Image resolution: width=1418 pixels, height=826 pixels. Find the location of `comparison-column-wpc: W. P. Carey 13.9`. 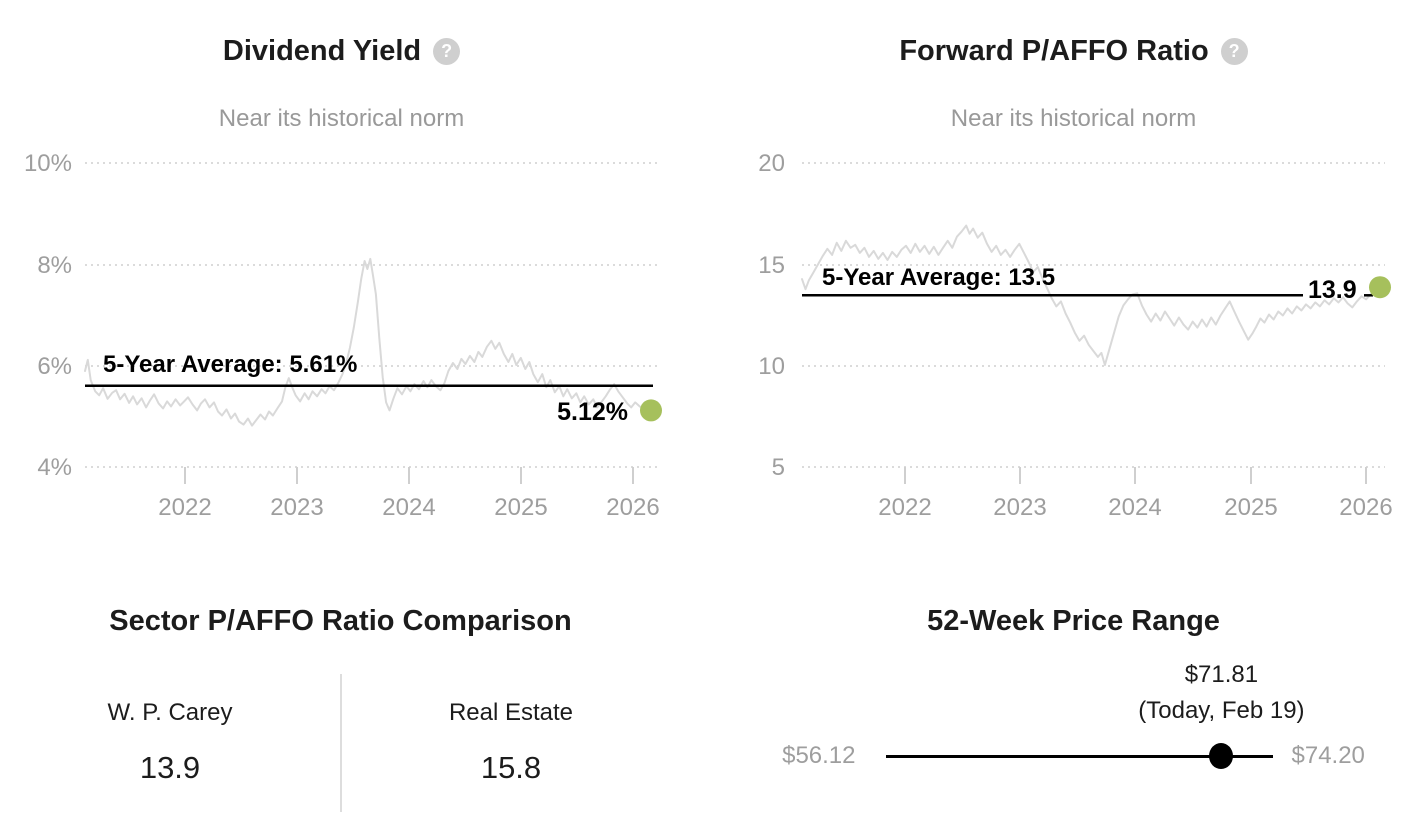

comparison-column-wpc: W. P. Carey 13.9 is located at coordinates (170, 743).